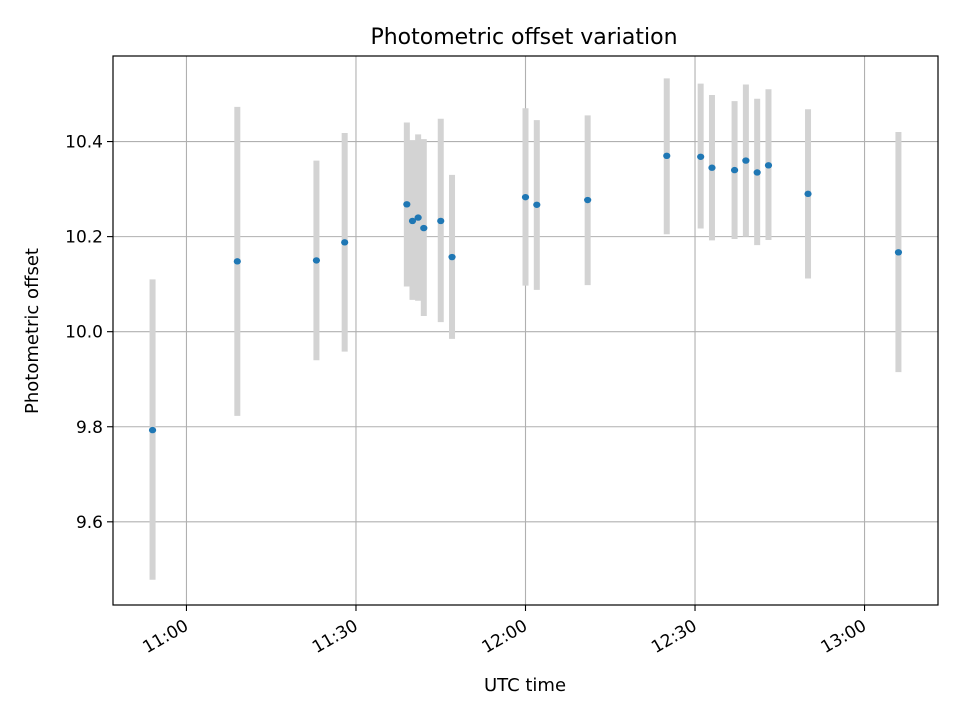 Image resolution: width=960 pixels, height=720 pixels. What do you see at coordinates (674, 637) in the screenshot?
I see `x-tick-label: 12:30` at bounding box center [674, 637].